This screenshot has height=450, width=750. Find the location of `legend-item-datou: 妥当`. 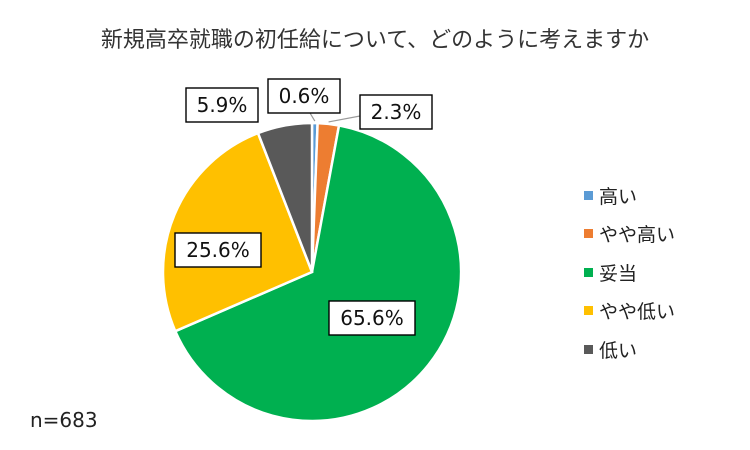

legend-item-datou: 妥当 is located at coordinates (629, 272).